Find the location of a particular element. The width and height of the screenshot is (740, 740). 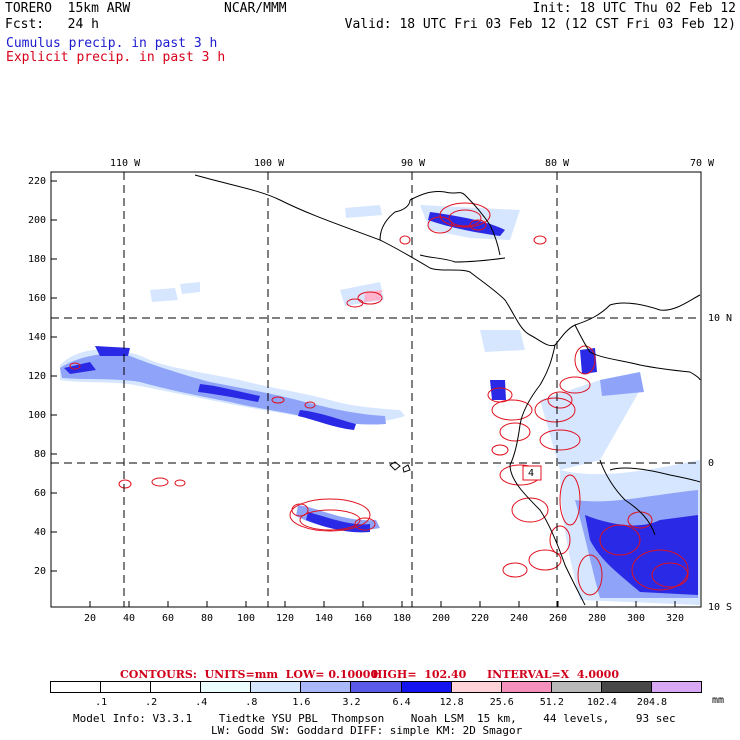

y-label: 80 is located at coordinates (40, 454).